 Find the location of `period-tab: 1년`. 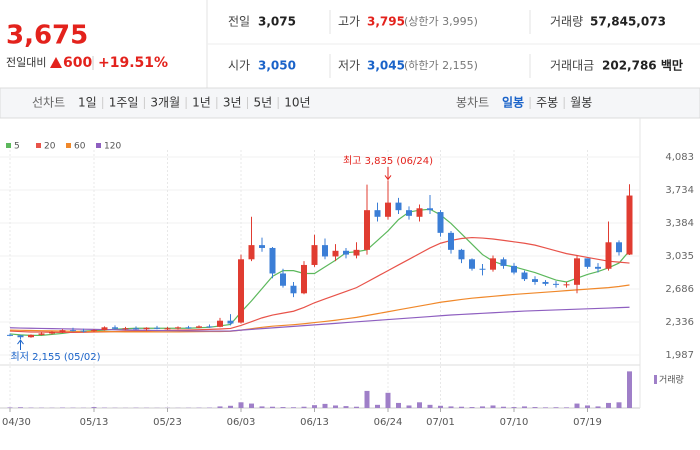

period-tab: 1년 is located at coordinates (201, 103).